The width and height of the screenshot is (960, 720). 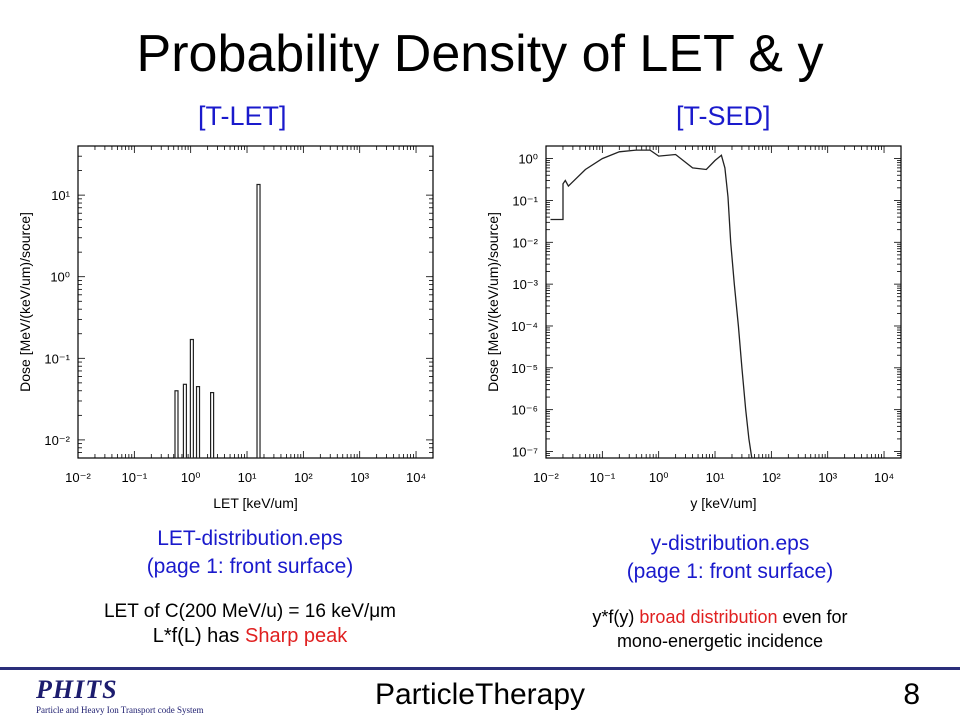 What do you see at coordinates (524, 368) in the screenshot?
I see `y-tick-label: 10⁻⁵` at bounding box center [524, 368].